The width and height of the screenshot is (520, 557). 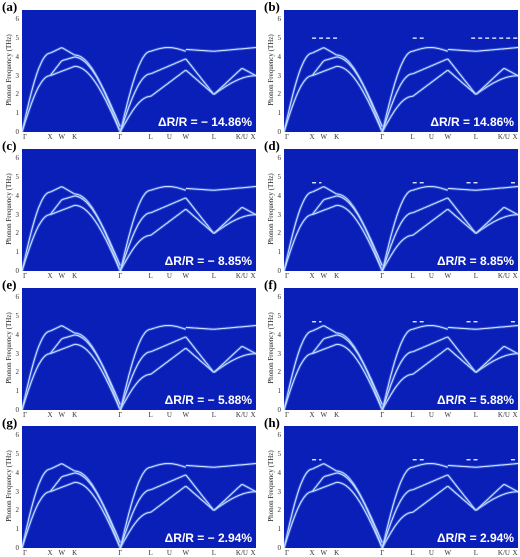 I want to click on band-structure-plot: ΔR/R = 8.85%, so click(x=401, y=210).